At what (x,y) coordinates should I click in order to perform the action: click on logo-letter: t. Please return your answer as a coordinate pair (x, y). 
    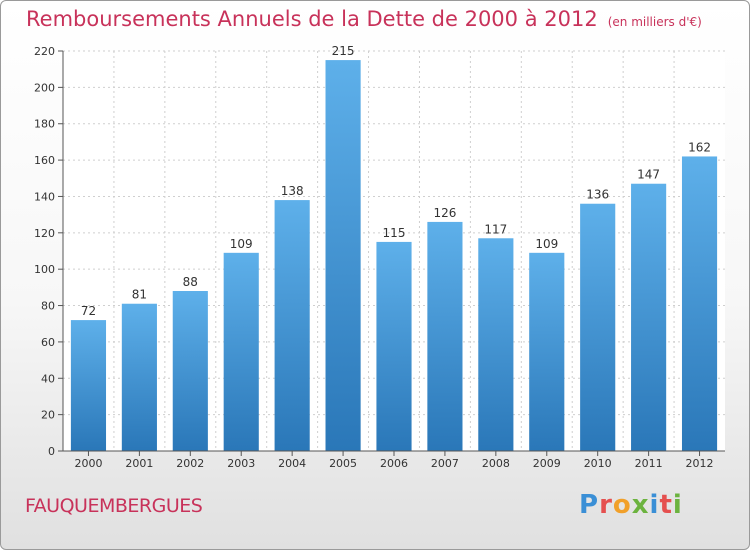
    Looking at the image, I should click on (666, 505).